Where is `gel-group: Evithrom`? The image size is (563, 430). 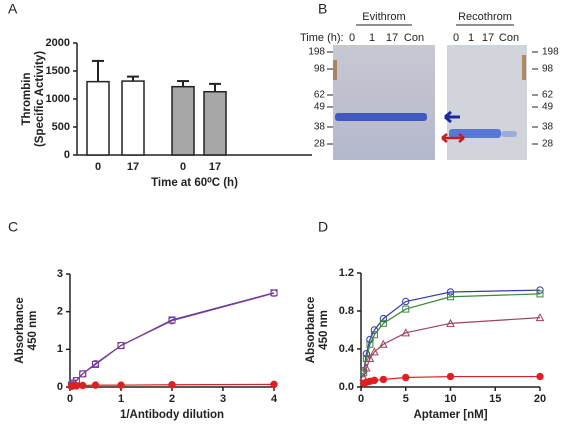
gel-group: Evithrom is located at coordinates (383, 17).